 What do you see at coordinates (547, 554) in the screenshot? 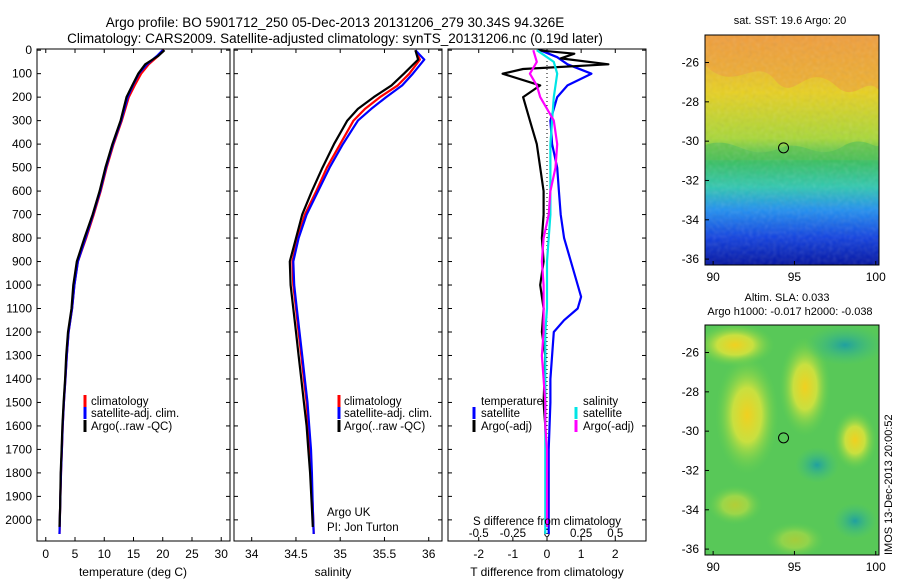
I see `x-tick-label: 0` at bounding box center [547, 554].